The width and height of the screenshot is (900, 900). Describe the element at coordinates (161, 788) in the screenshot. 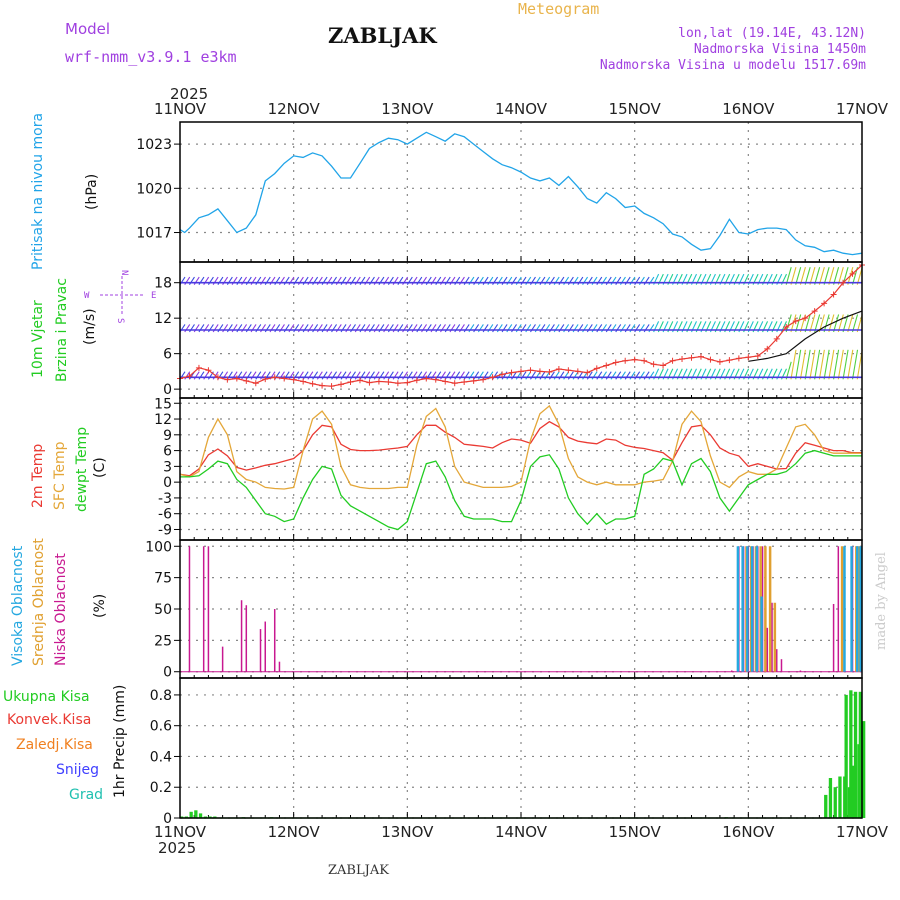

I see `y-tick-label: 0.2` at that location.